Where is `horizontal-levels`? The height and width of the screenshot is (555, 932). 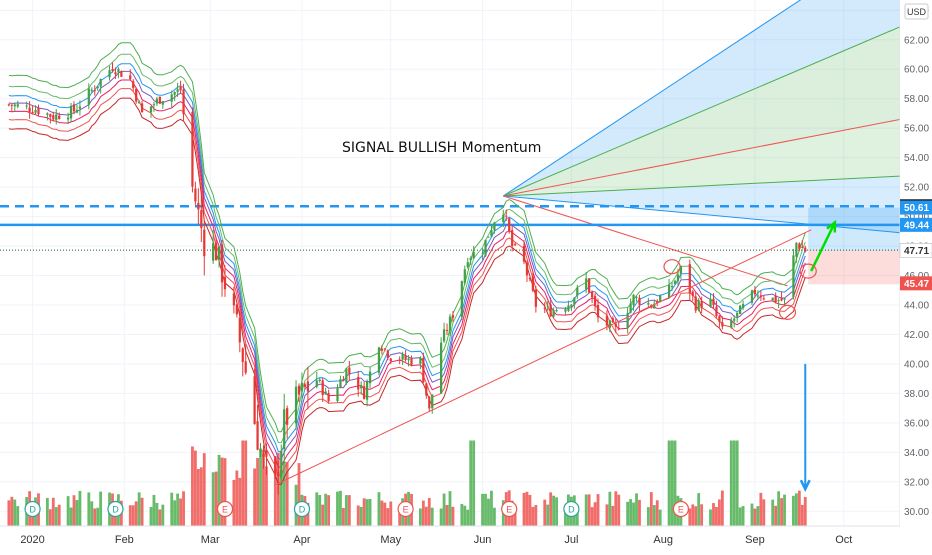
horizontal-levels is located at coordinates (450, 228).